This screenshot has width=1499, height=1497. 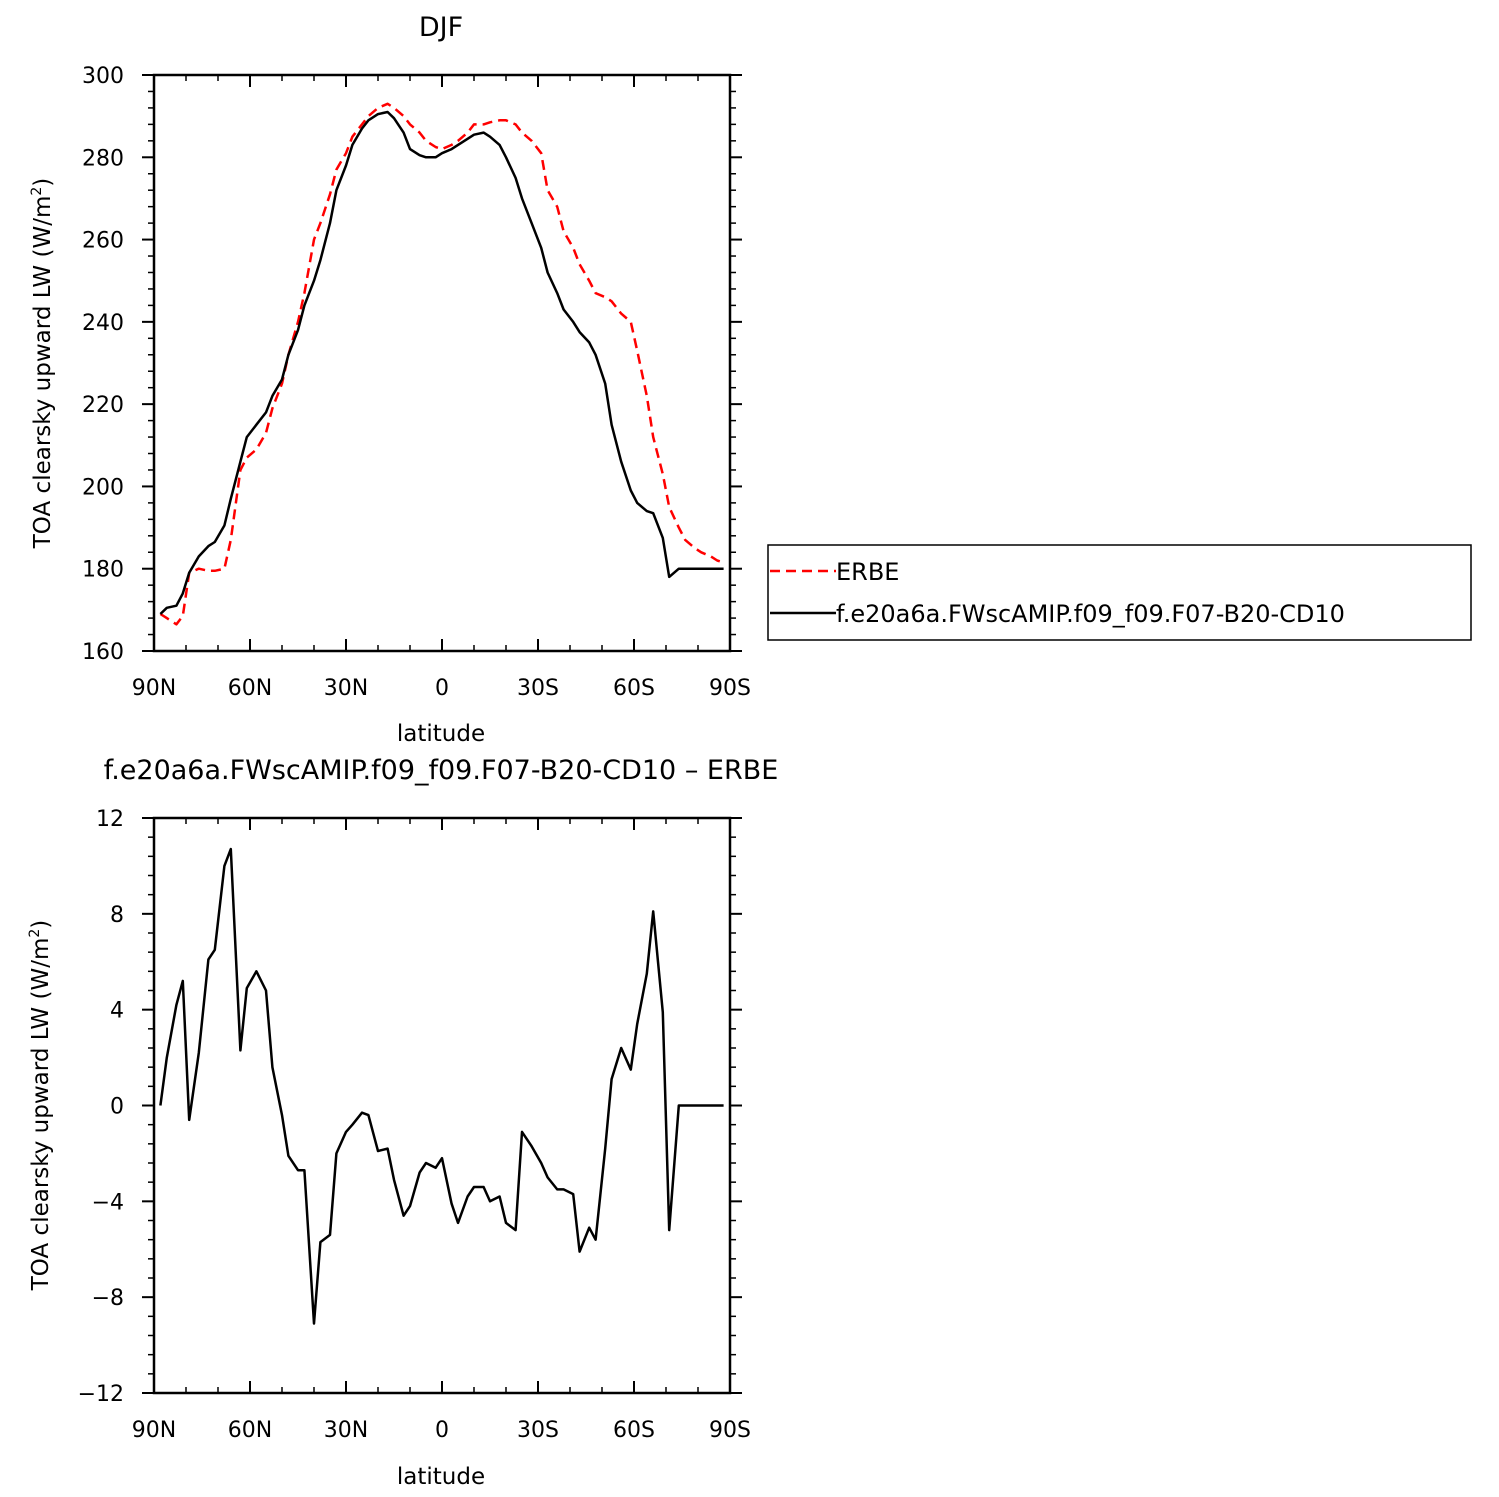 What do you see at coordinates (37, 191) in the screenshot?
I see `top-y-axis-label-sup: 2` at bounding box center [37, 191].